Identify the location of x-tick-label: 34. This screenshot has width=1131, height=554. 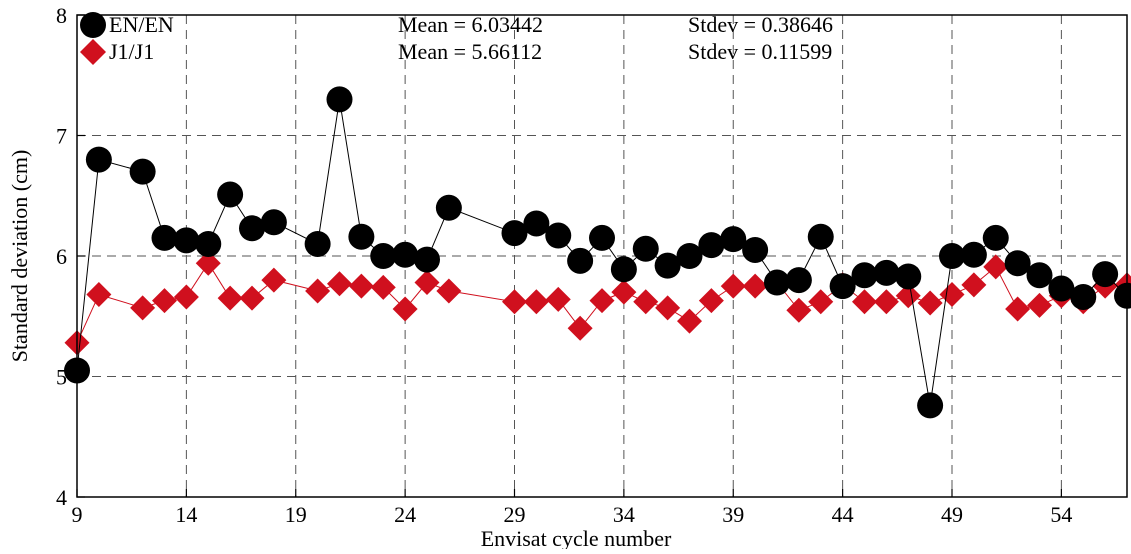
(624, 514).